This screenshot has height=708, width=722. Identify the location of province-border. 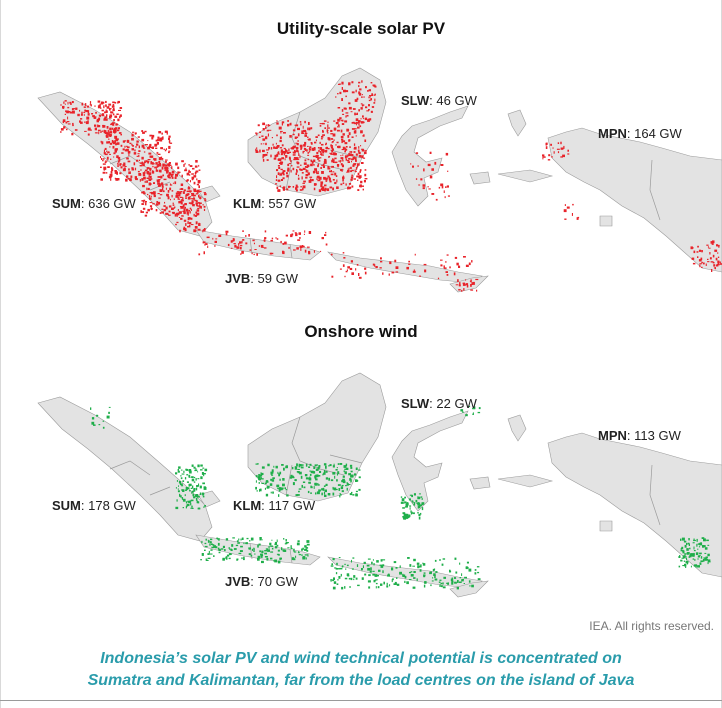
(346, 154).